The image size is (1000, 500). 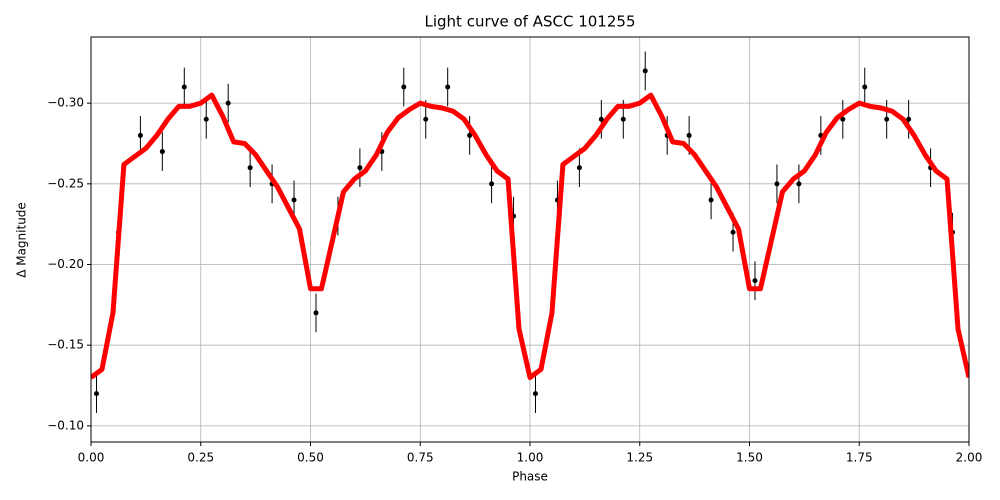 What do you see at coordinates (200, 458) in the screenshot?
I see `x-tick-label: 0.25` at bounding box center [200, 458].